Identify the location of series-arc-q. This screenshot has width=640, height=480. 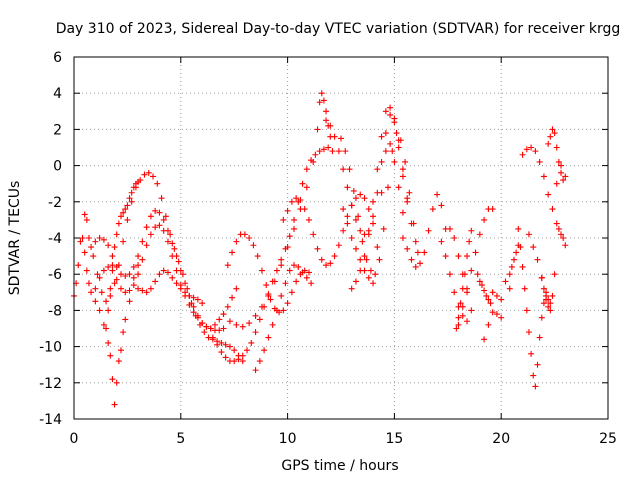
(454, 281).